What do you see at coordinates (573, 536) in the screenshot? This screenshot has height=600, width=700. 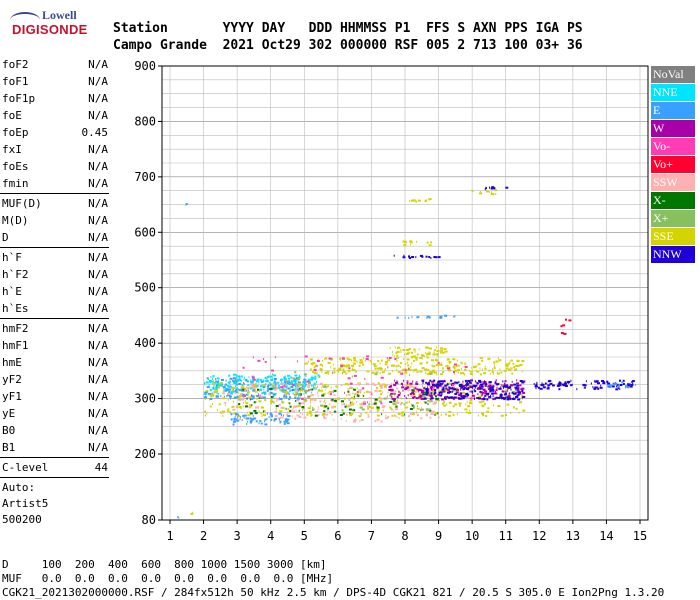 I see `x-tick-label: 13` at bounding box center [573, 536].